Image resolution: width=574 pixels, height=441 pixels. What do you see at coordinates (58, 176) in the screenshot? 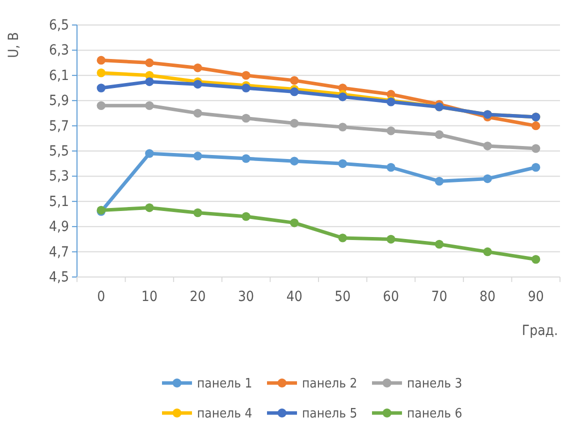
I see `y-tick-label: 5,3` at bounding box center [58, 176].